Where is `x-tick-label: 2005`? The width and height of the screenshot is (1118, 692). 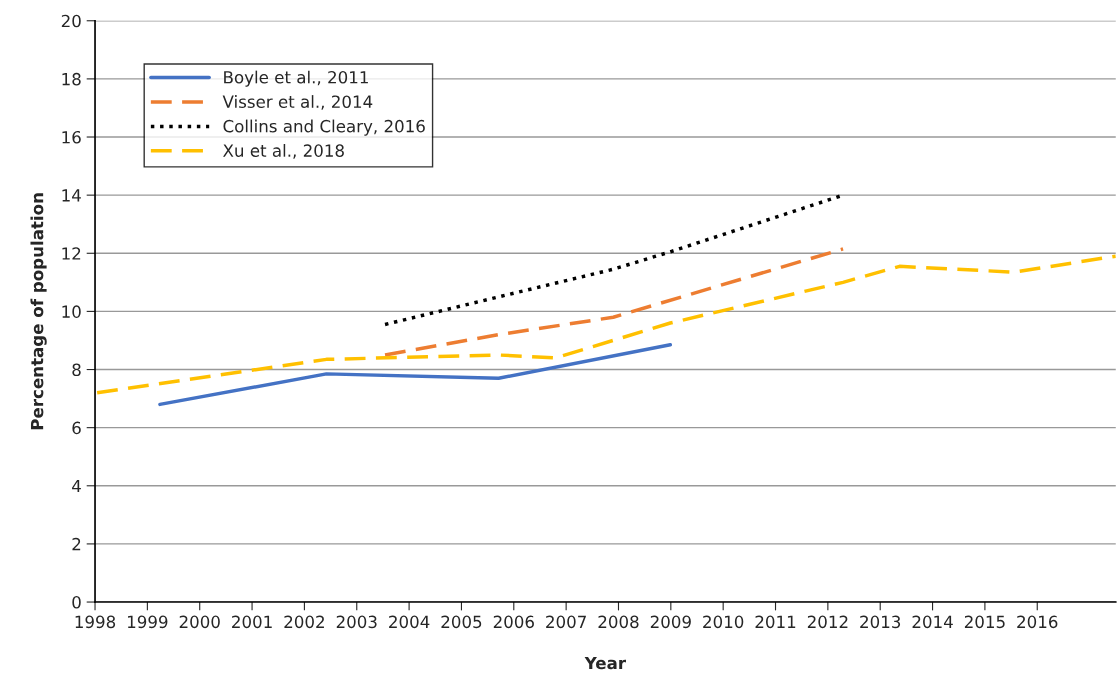 x-tick-label: 2005 is located at coordinates (461, 622).